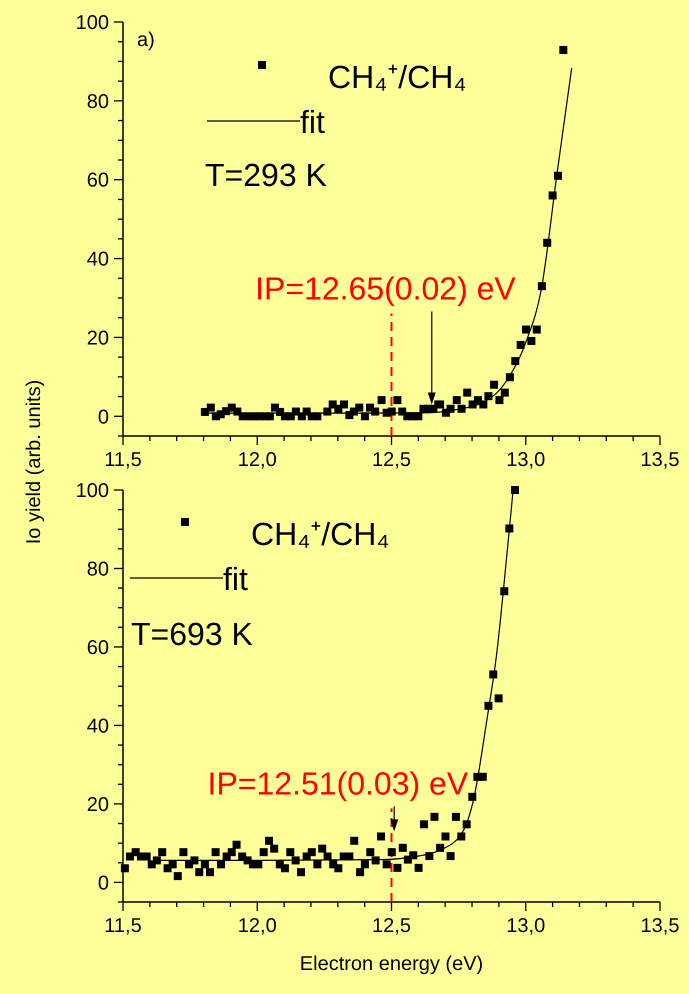  I want to click on annotation: a), so click(146, 40).